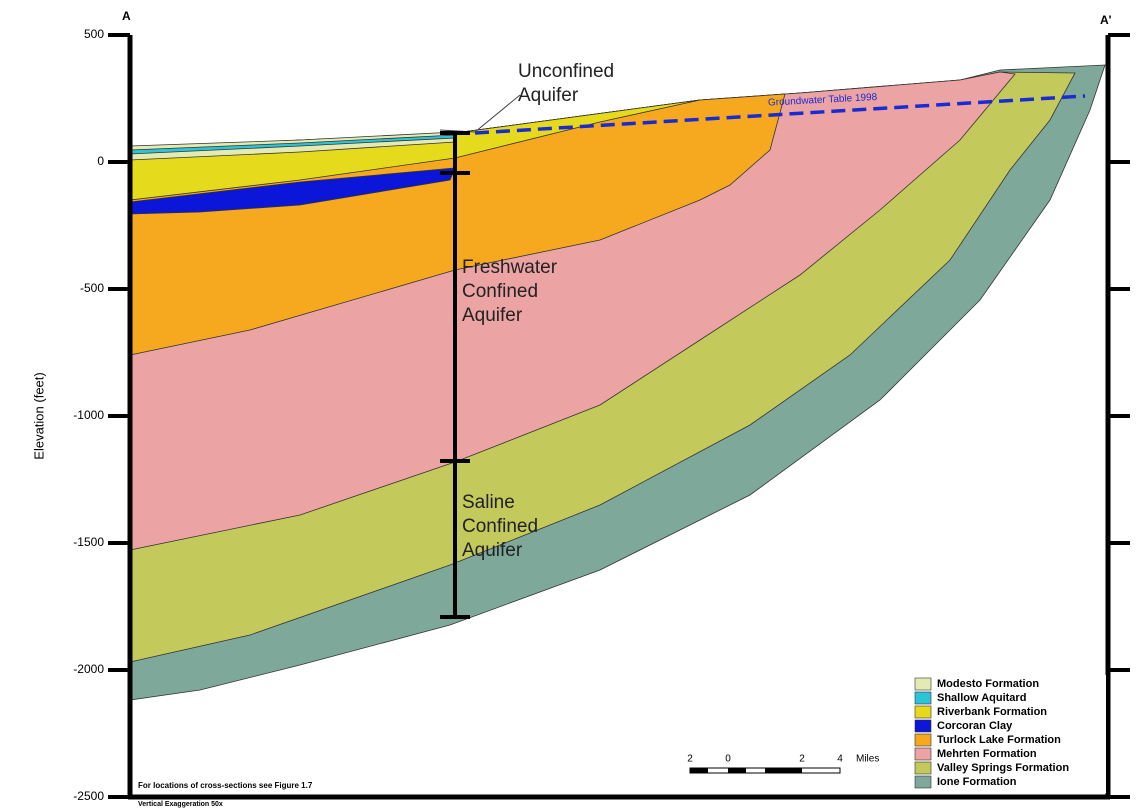 This screenshot has width=1136, height=811. I want to click on axis-label: Elevation (feet), so click(38, 415).